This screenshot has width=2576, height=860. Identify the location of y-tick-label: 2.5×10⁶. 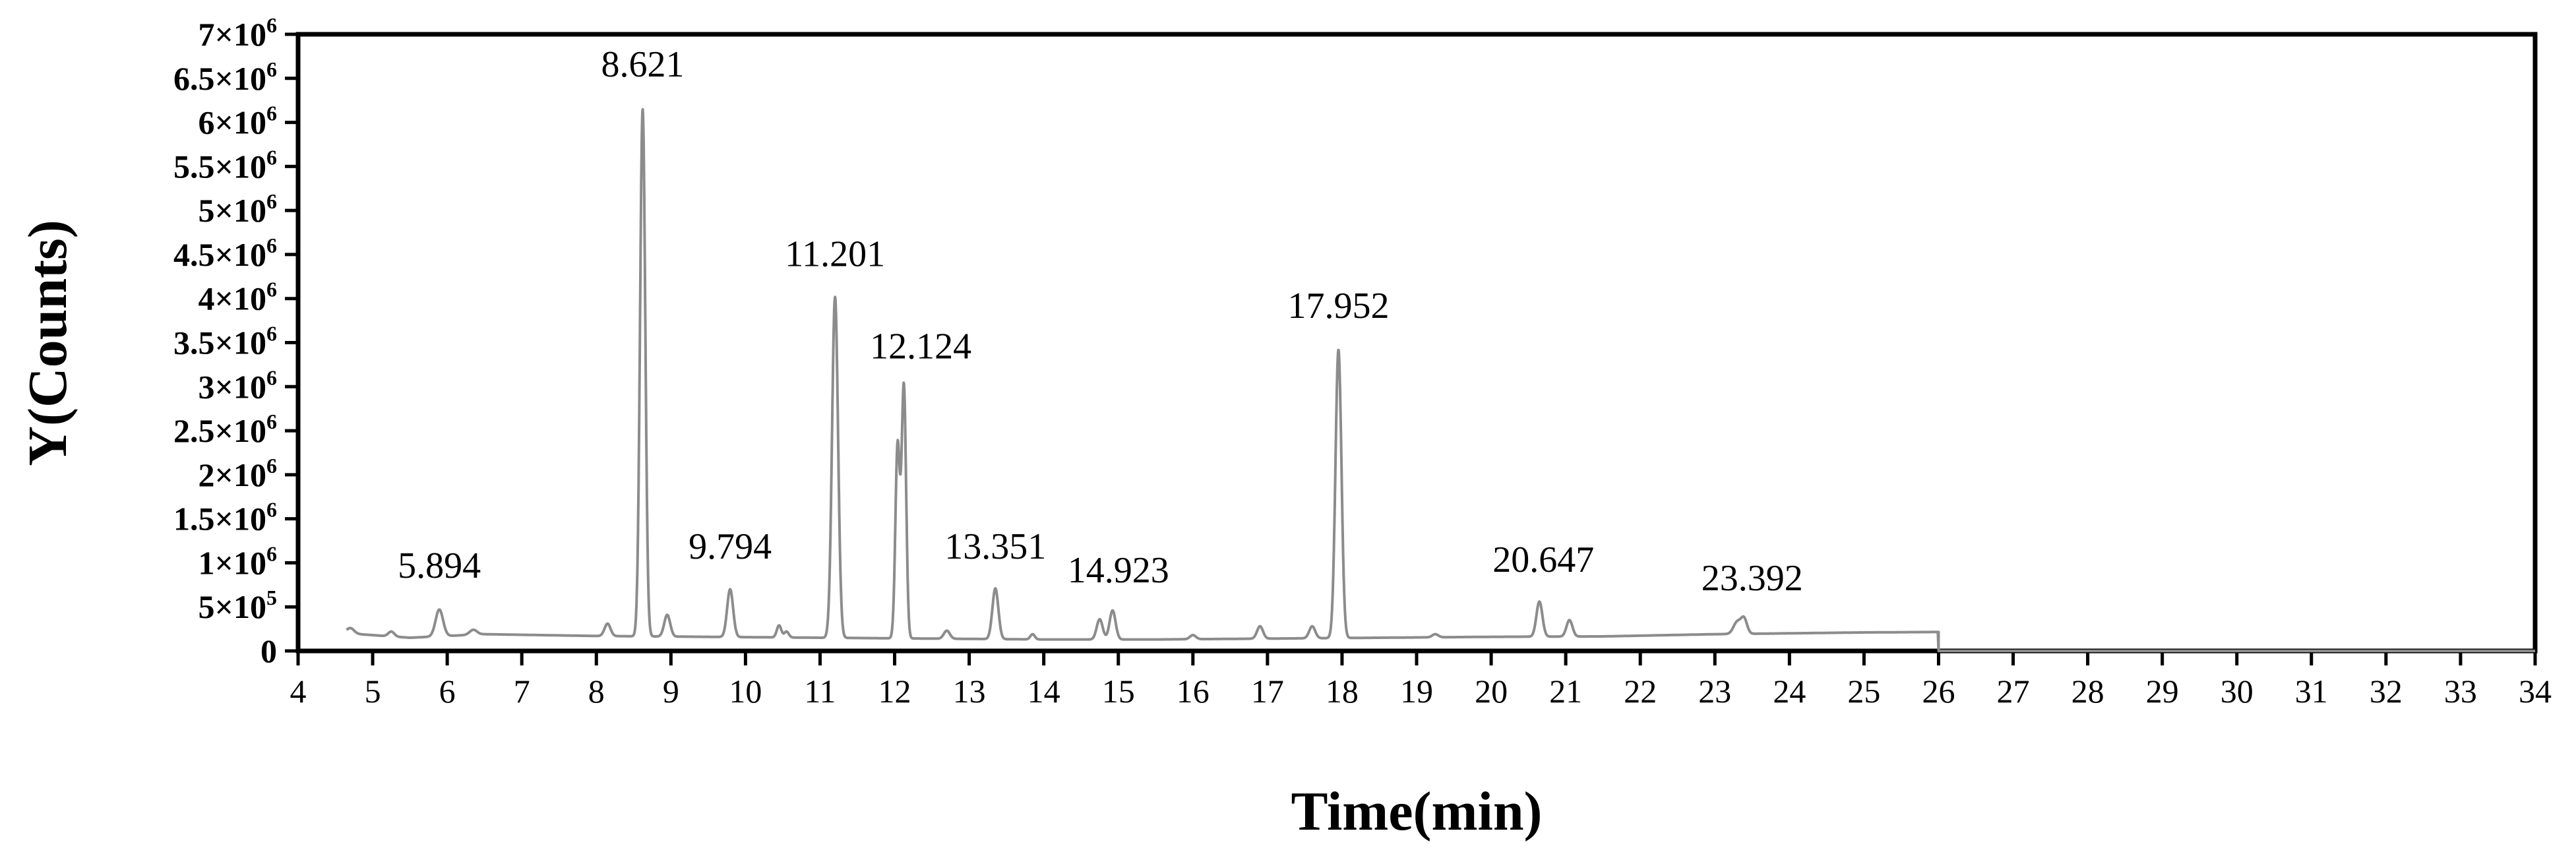
(225, 429).